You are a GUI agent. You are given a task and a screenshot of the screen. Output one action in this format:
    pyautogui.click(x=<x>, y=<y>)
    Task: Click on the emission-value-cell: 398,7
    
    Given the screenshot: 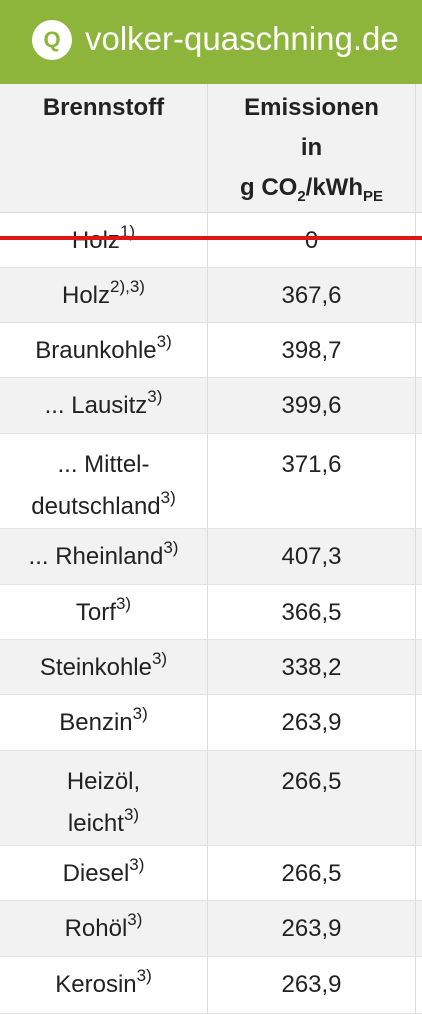 What is the action you would take?
    pyautogui.click(x=312, y=350)
    